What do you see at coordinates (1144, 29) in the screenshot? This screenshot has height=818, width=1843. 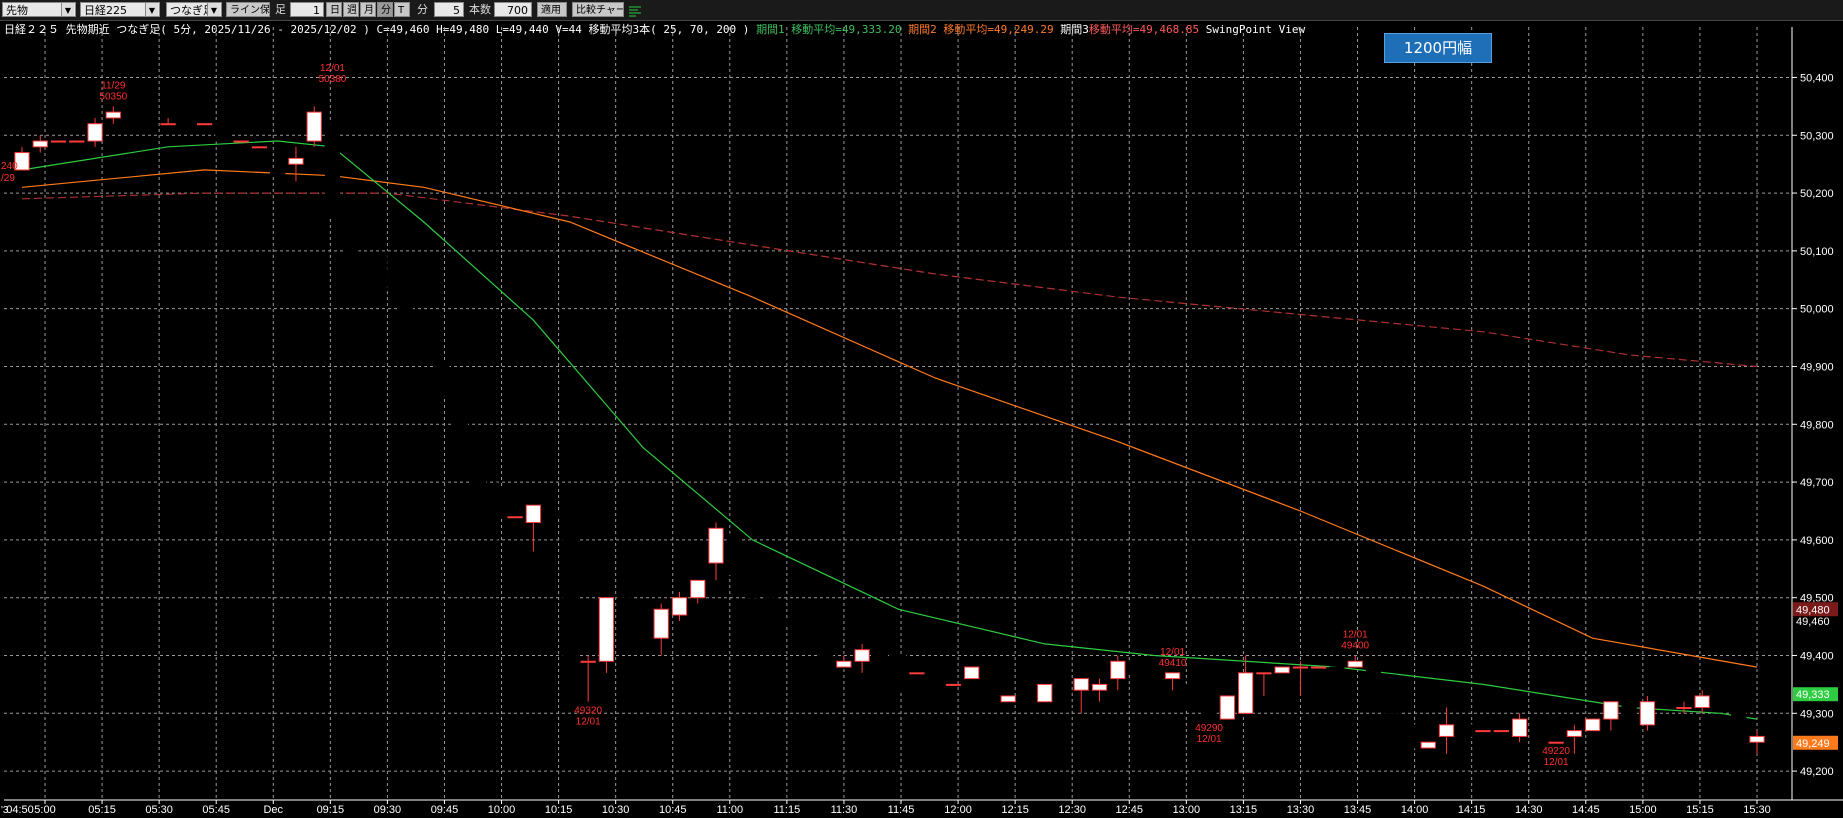 I see `ma3-value: 移動平均=49,468.85` at bounding box center [1144, 29].